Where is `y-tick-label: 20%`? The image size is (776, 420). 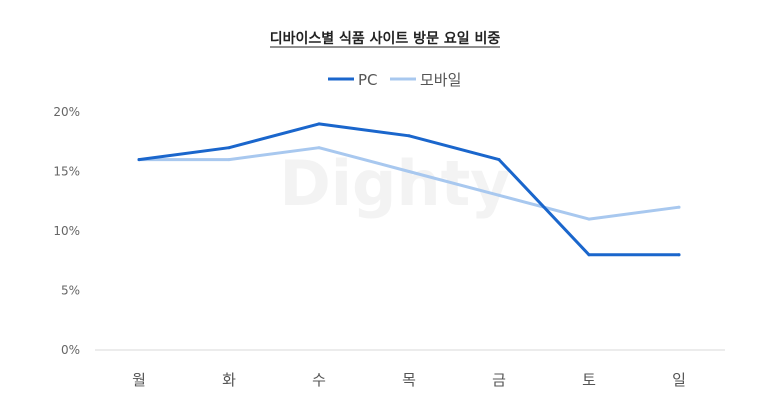
y-tick-label: 20% is located at coordinates (66, 112).